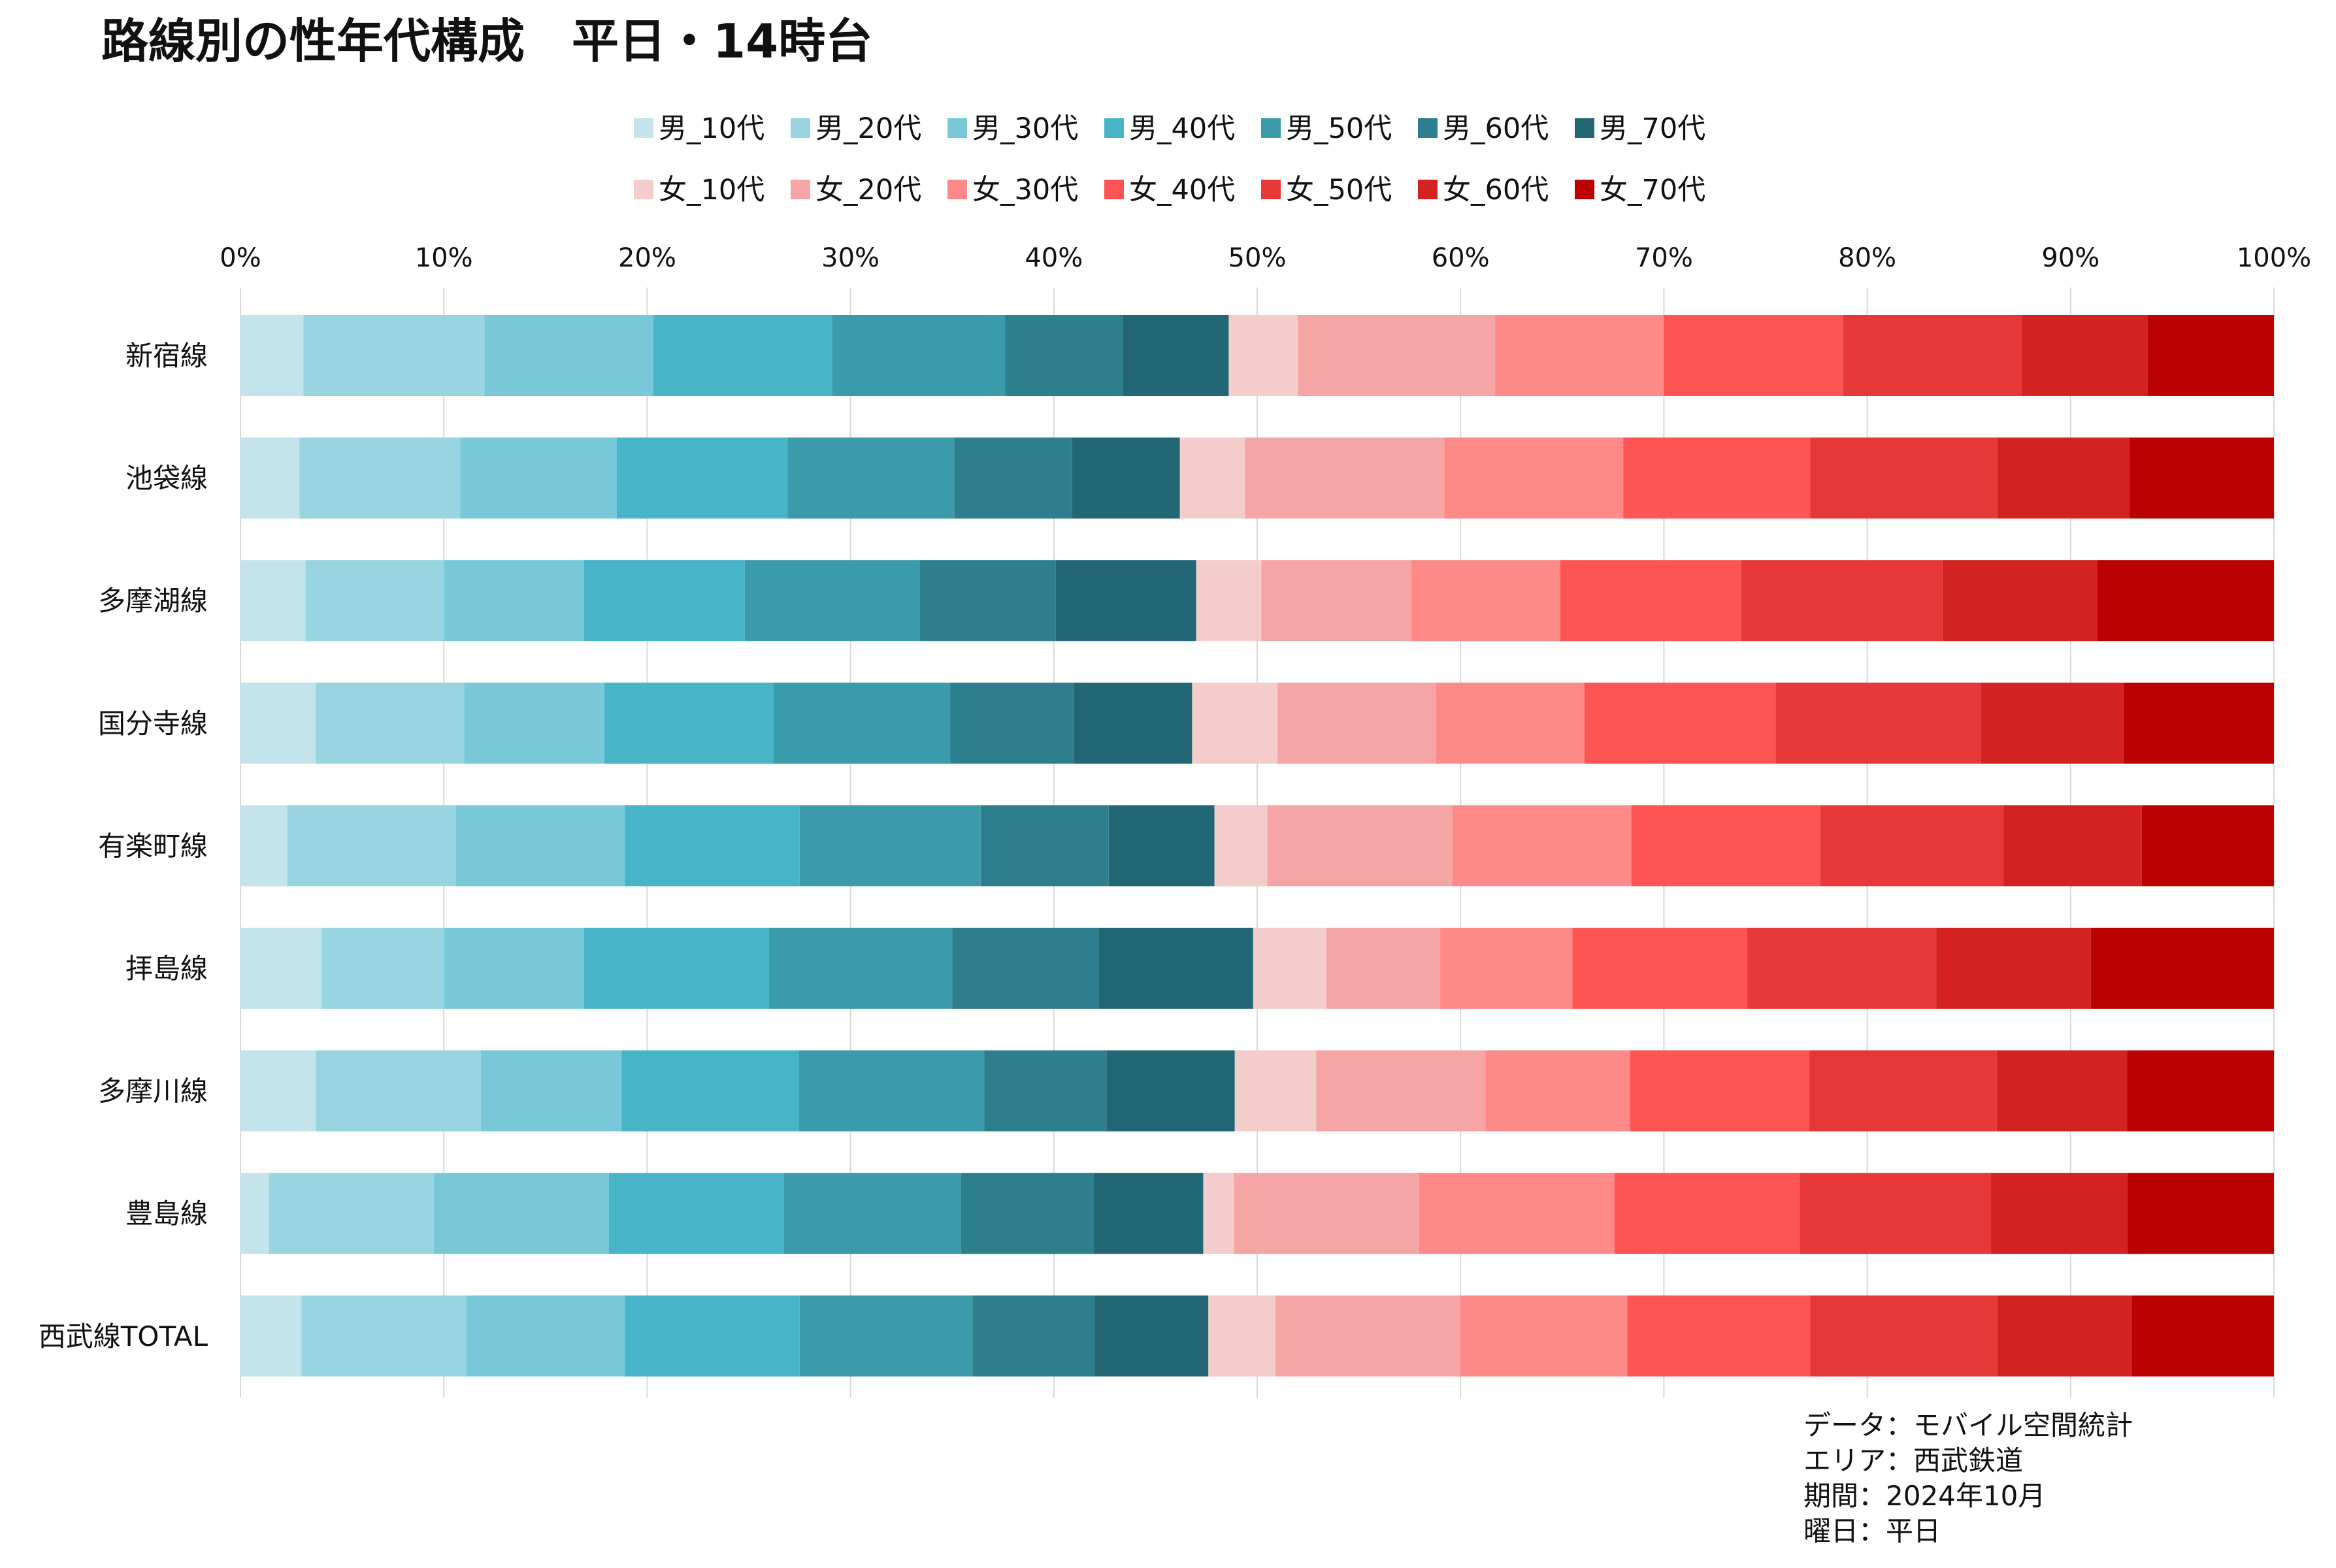 This screenshot has height=1568, width=2336. What do you see at coordinates (1182, 128) in the screenshot?
I see `legend-label: 男_40代` at bounding box center [1182, 128].